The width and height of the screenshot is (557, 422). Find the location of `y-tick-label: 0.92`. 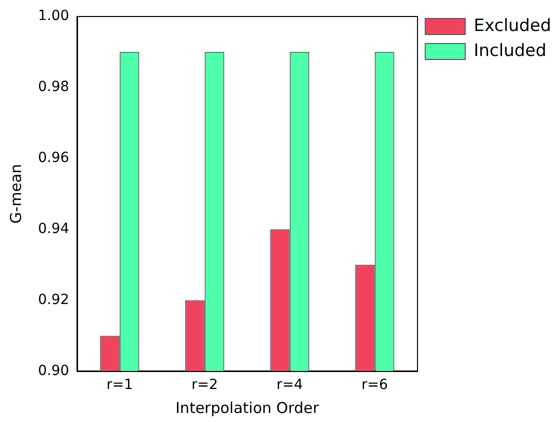

y-tick-label: 0.92 is located at coordinates (54, 300).